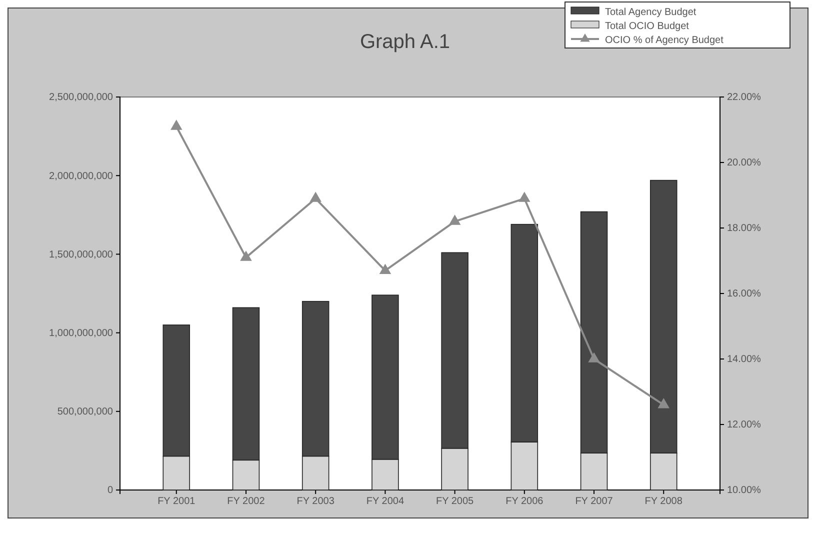 Image resolution: width=813 pixels, height=533 pixels. Describe the element at coordinates (385, 502) in the screenshot. I see `x-tick-label: FY 2004` at that location.